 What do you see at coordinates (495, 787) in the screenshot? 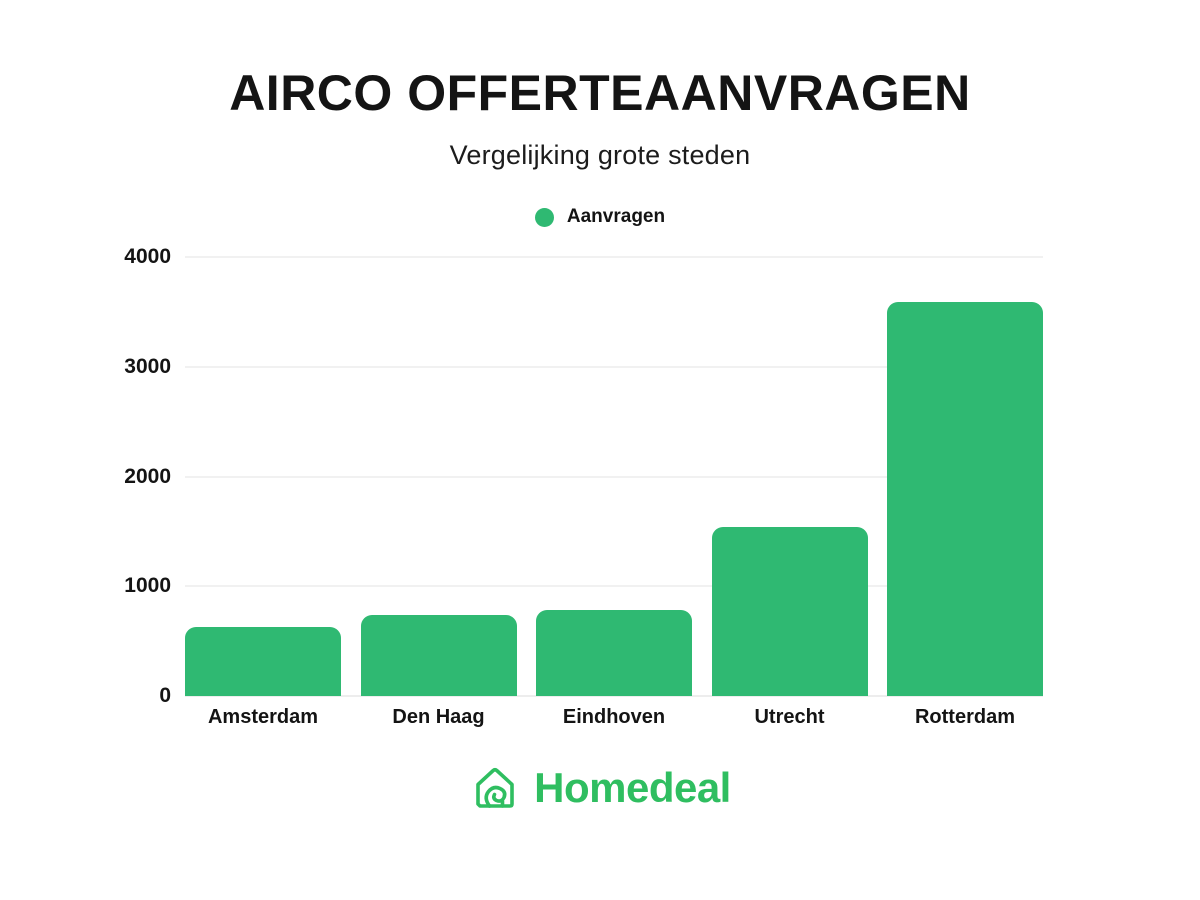
I see `homedeal-house-icon` at bounding box center [495, 787].